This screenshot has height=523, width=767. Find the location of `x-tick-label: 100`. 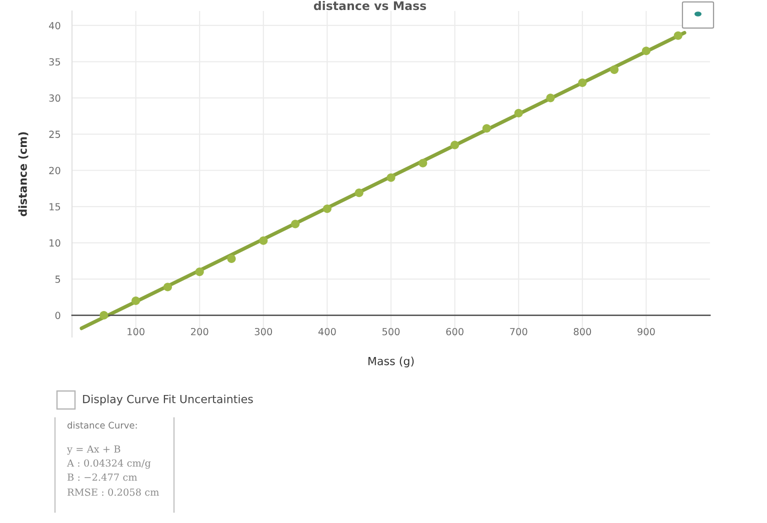

x-tick-label: 100 is located at coordinates (136, 332).